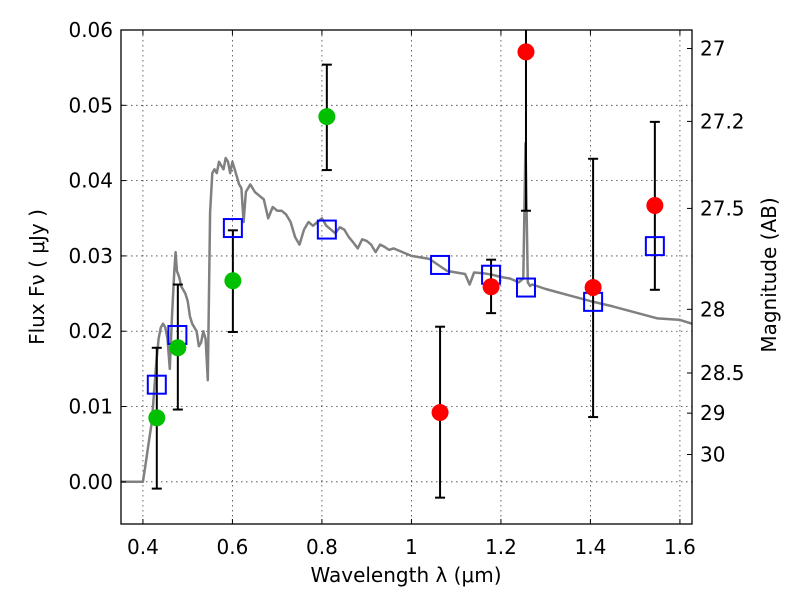 Image resolution: width=800 pixels, height=600 pixels. What do you see at coordinates (712, 48) in the screenshot?
I see `y2-tick-label: 27` at bounding box center [712, 48].